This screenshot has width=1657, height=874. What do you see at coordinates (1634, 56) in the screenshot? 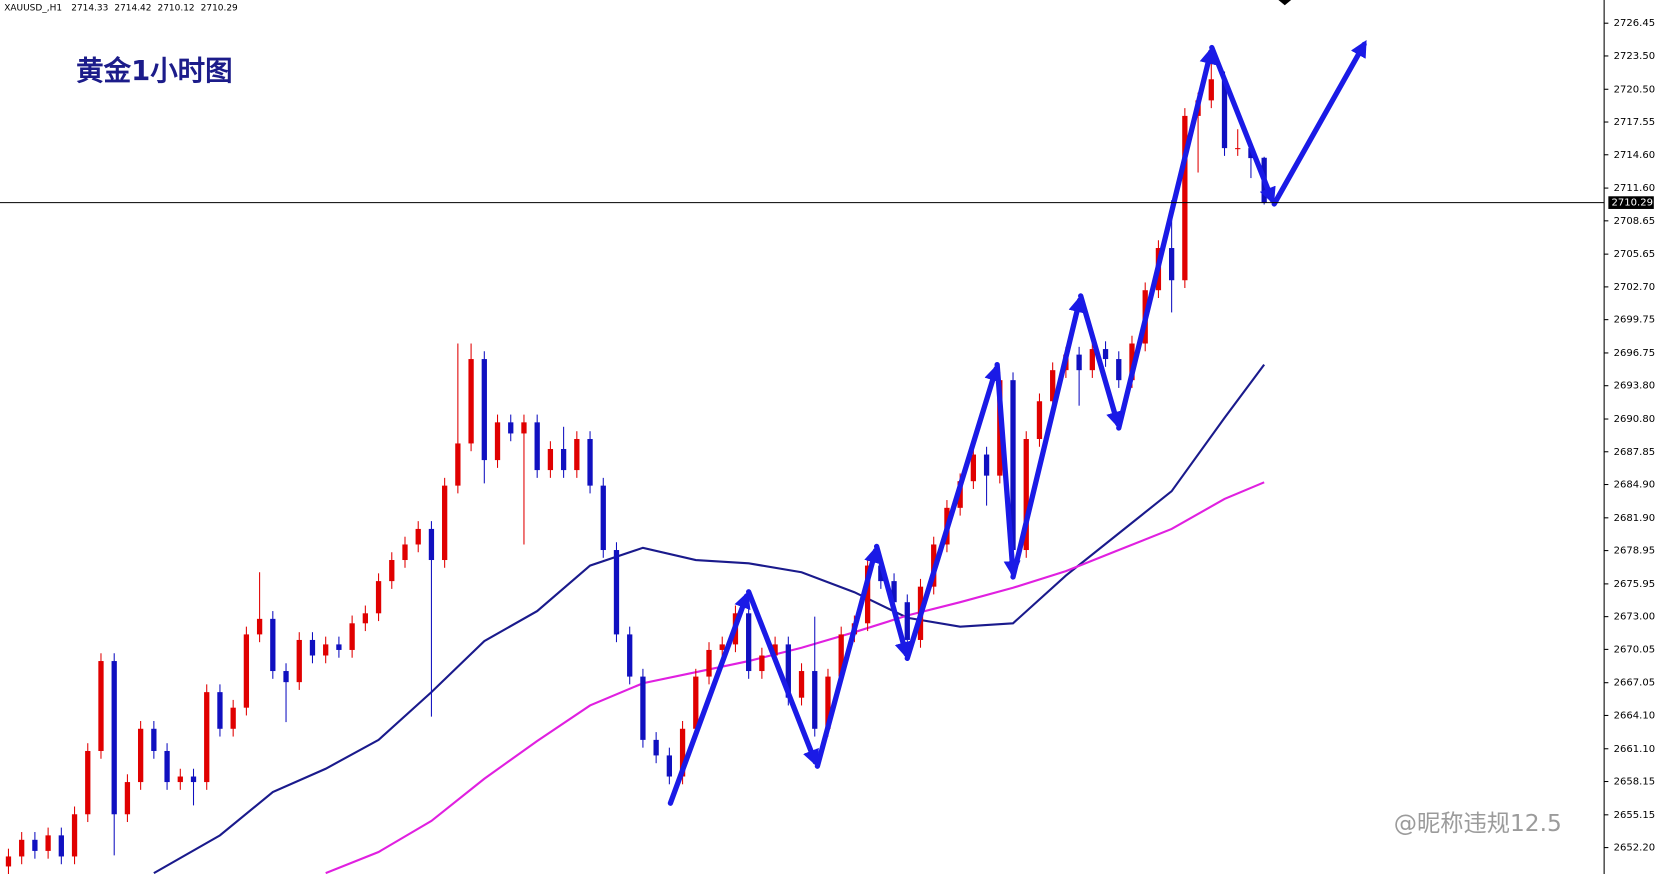
I see `y-tick-label: 2723.50` at bounding box center [1634, 56].